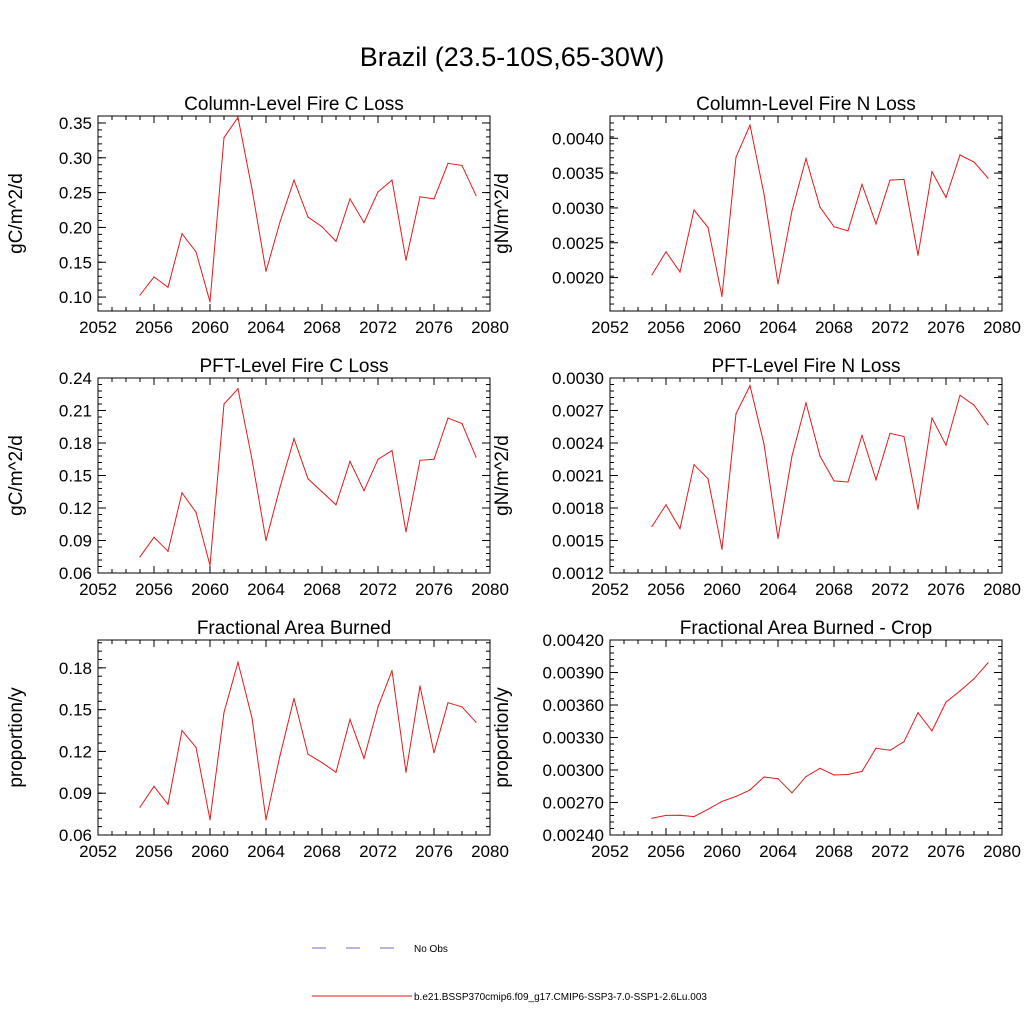 The width and height of the screenshot is (1024, 1024). What do you see at coordinates (573, 738) in the screenshot?
I see `y-tick-label: 0.00330` at bounding box center [573, 738].